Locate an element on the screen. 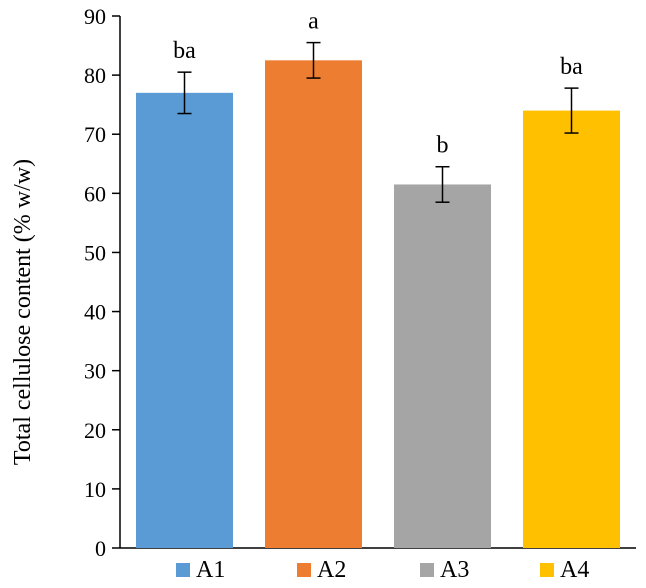 This screenshot has width=646, height=588. legend-label: A2 is located at coordinates (331, 570).